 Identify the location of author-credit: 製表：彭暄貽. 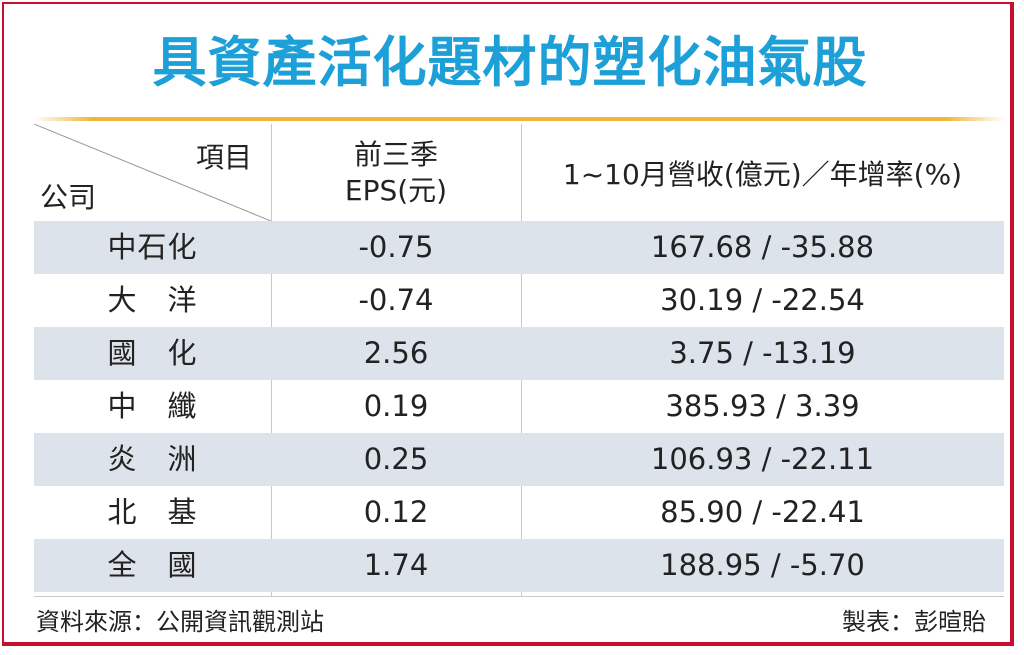
(914, 622).